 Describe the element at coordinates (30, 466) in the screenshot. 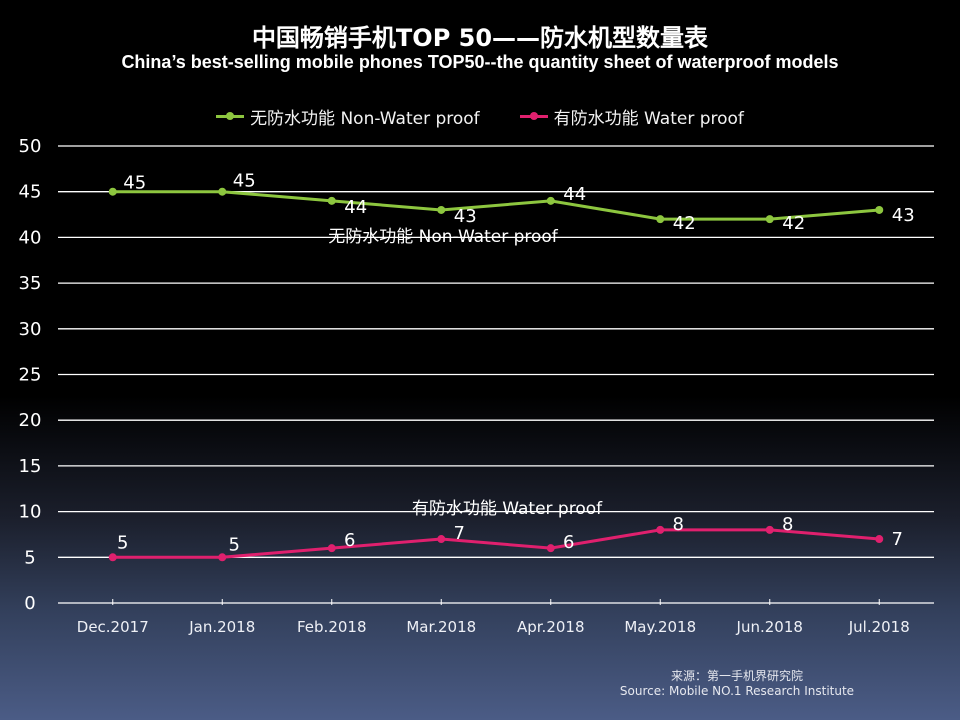

I see `y-tick-label: 15` at that location.